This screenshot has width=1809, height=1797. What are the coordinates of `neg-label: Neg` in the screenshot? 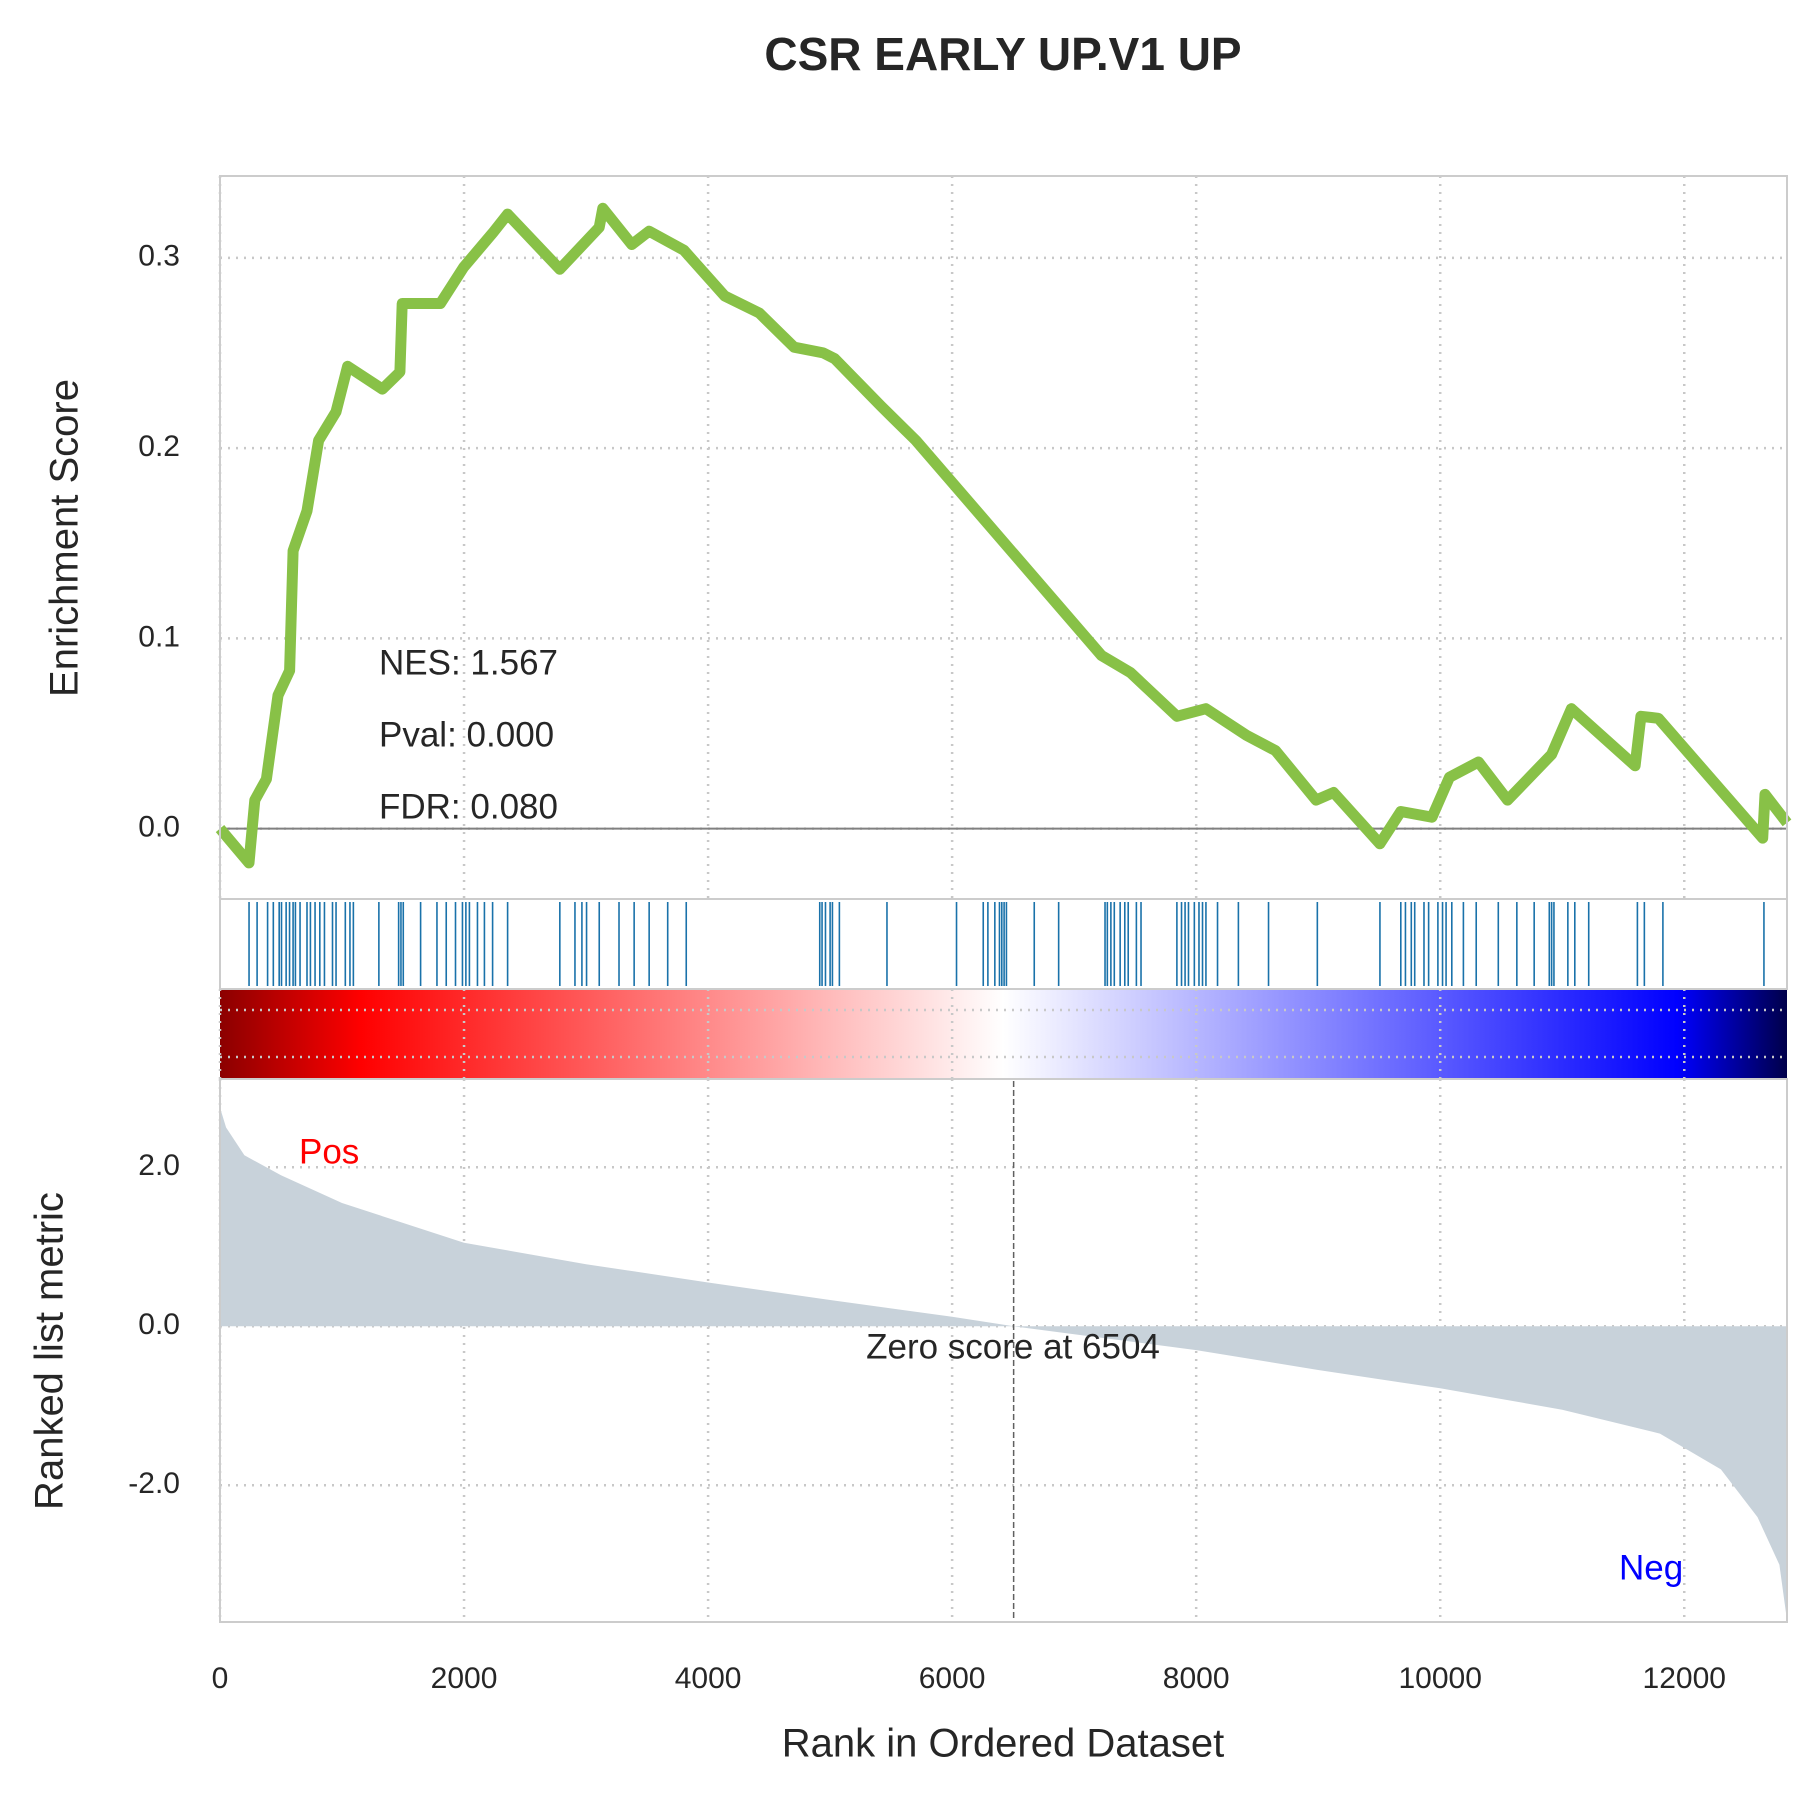 It's located at (1651, 1567).